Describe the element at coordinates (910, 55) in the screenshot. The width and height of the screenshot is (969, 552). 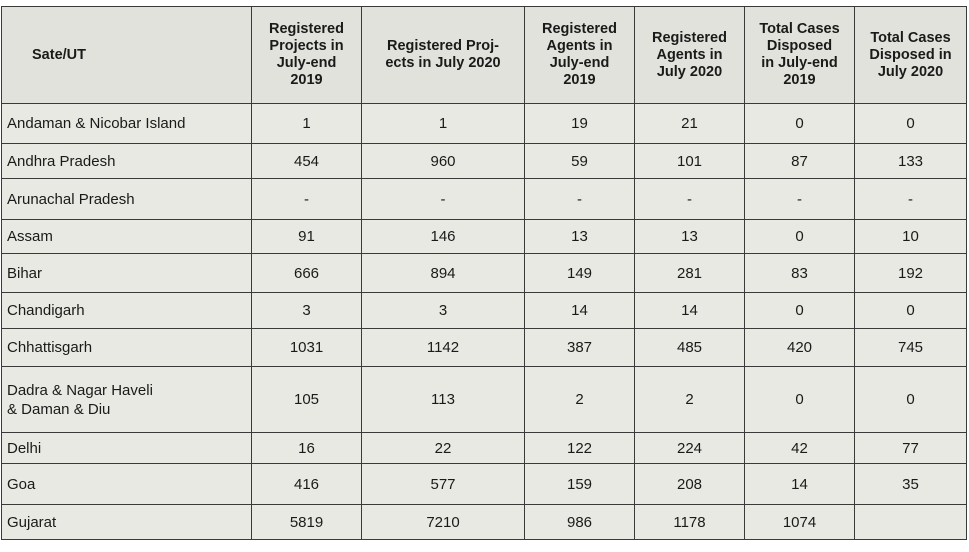
I see `header-cases-2020: Total Cases Disposed in July 2020` at that location.